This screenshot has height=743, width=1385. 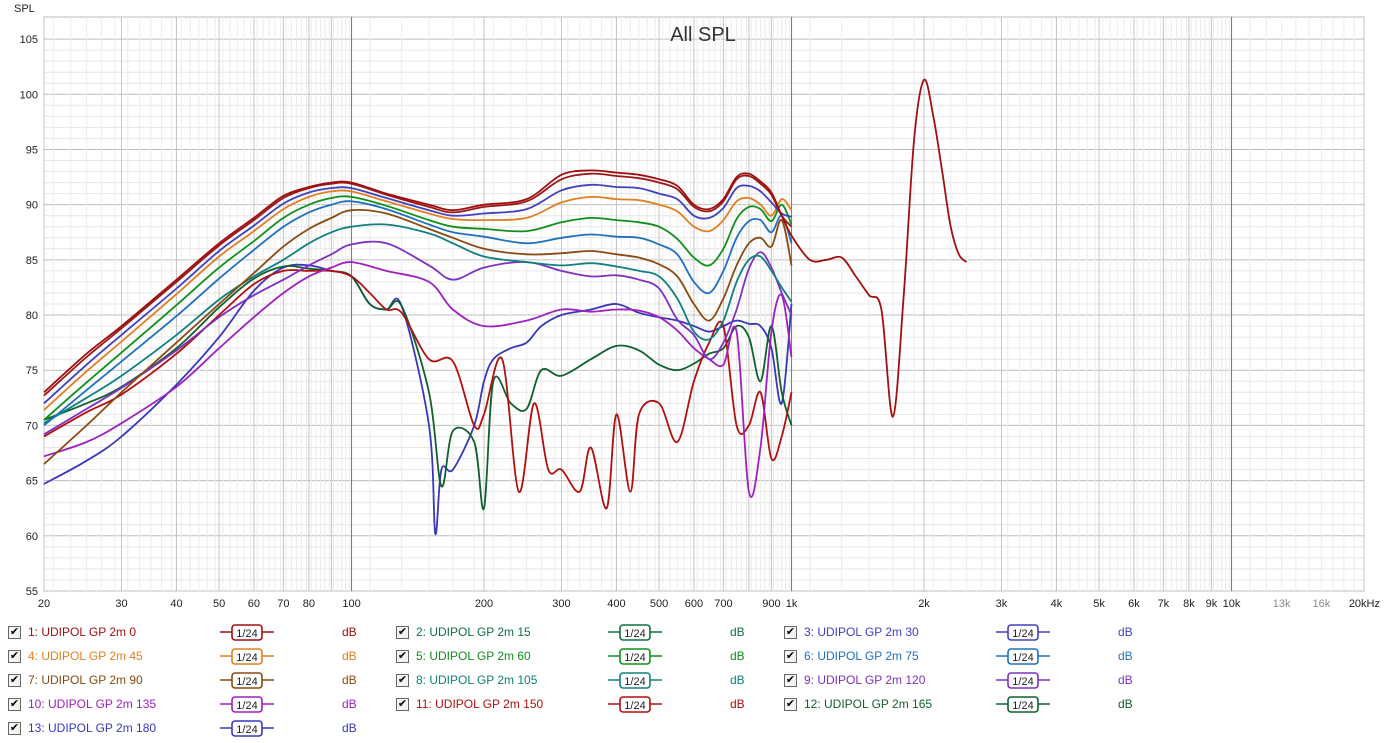 I want to click on y-tick-label: 55, so click(x=32, y=592).